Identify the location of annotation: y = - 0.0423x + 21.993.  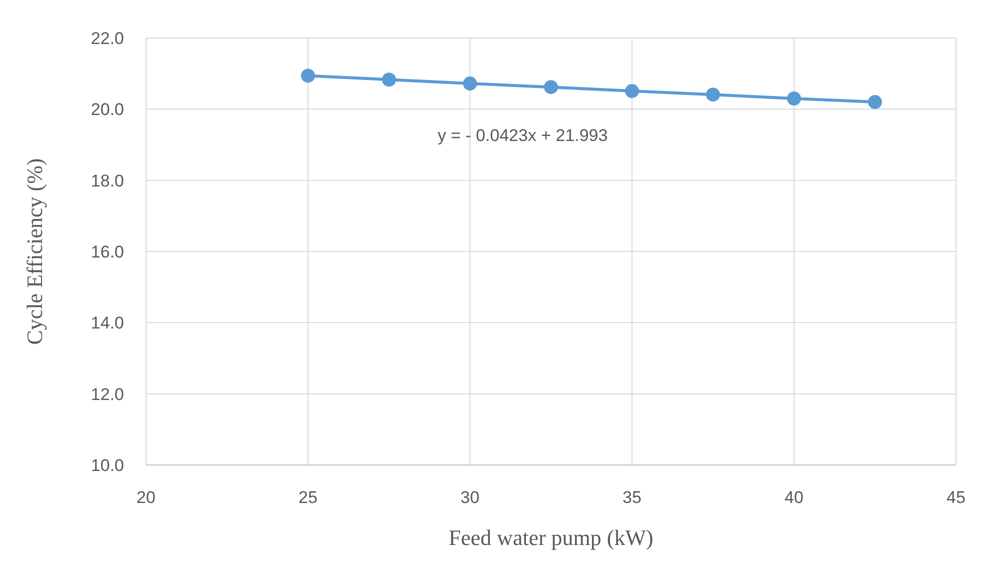
(523, 135).